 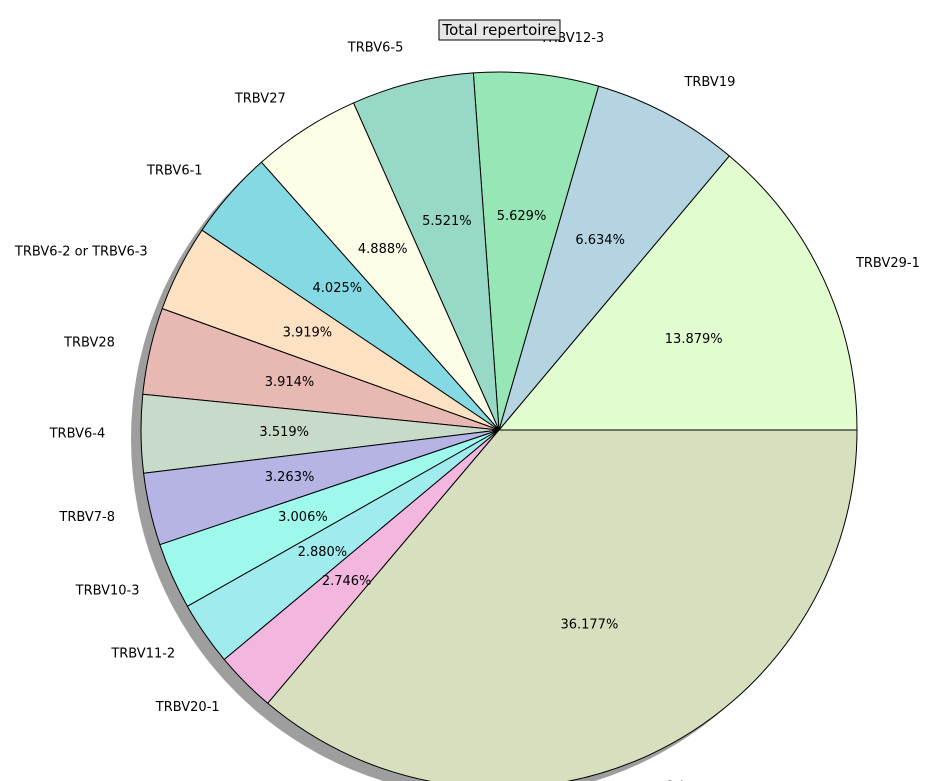 I want to click on slice-label-trbv20-1: TRBV20-1, so click(x=187, y=707).